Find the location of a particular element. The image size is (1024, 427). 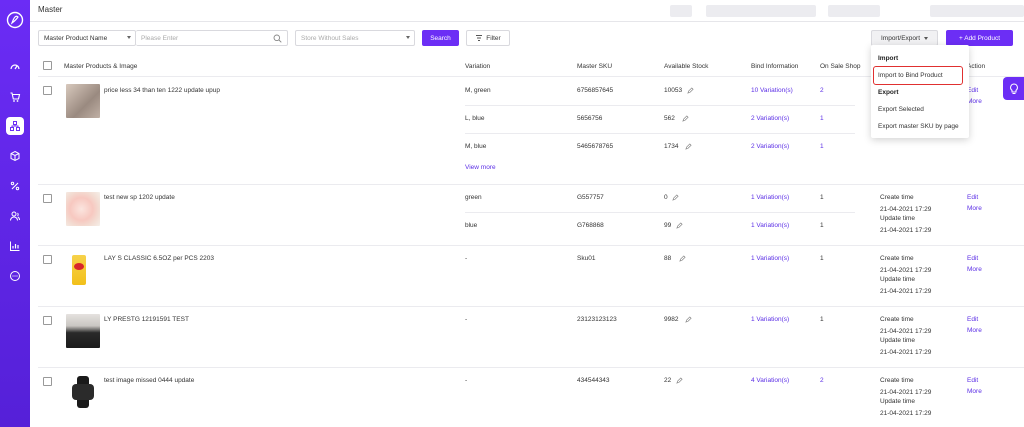

sidebar-item-reports is located at coordinates (15, 246).